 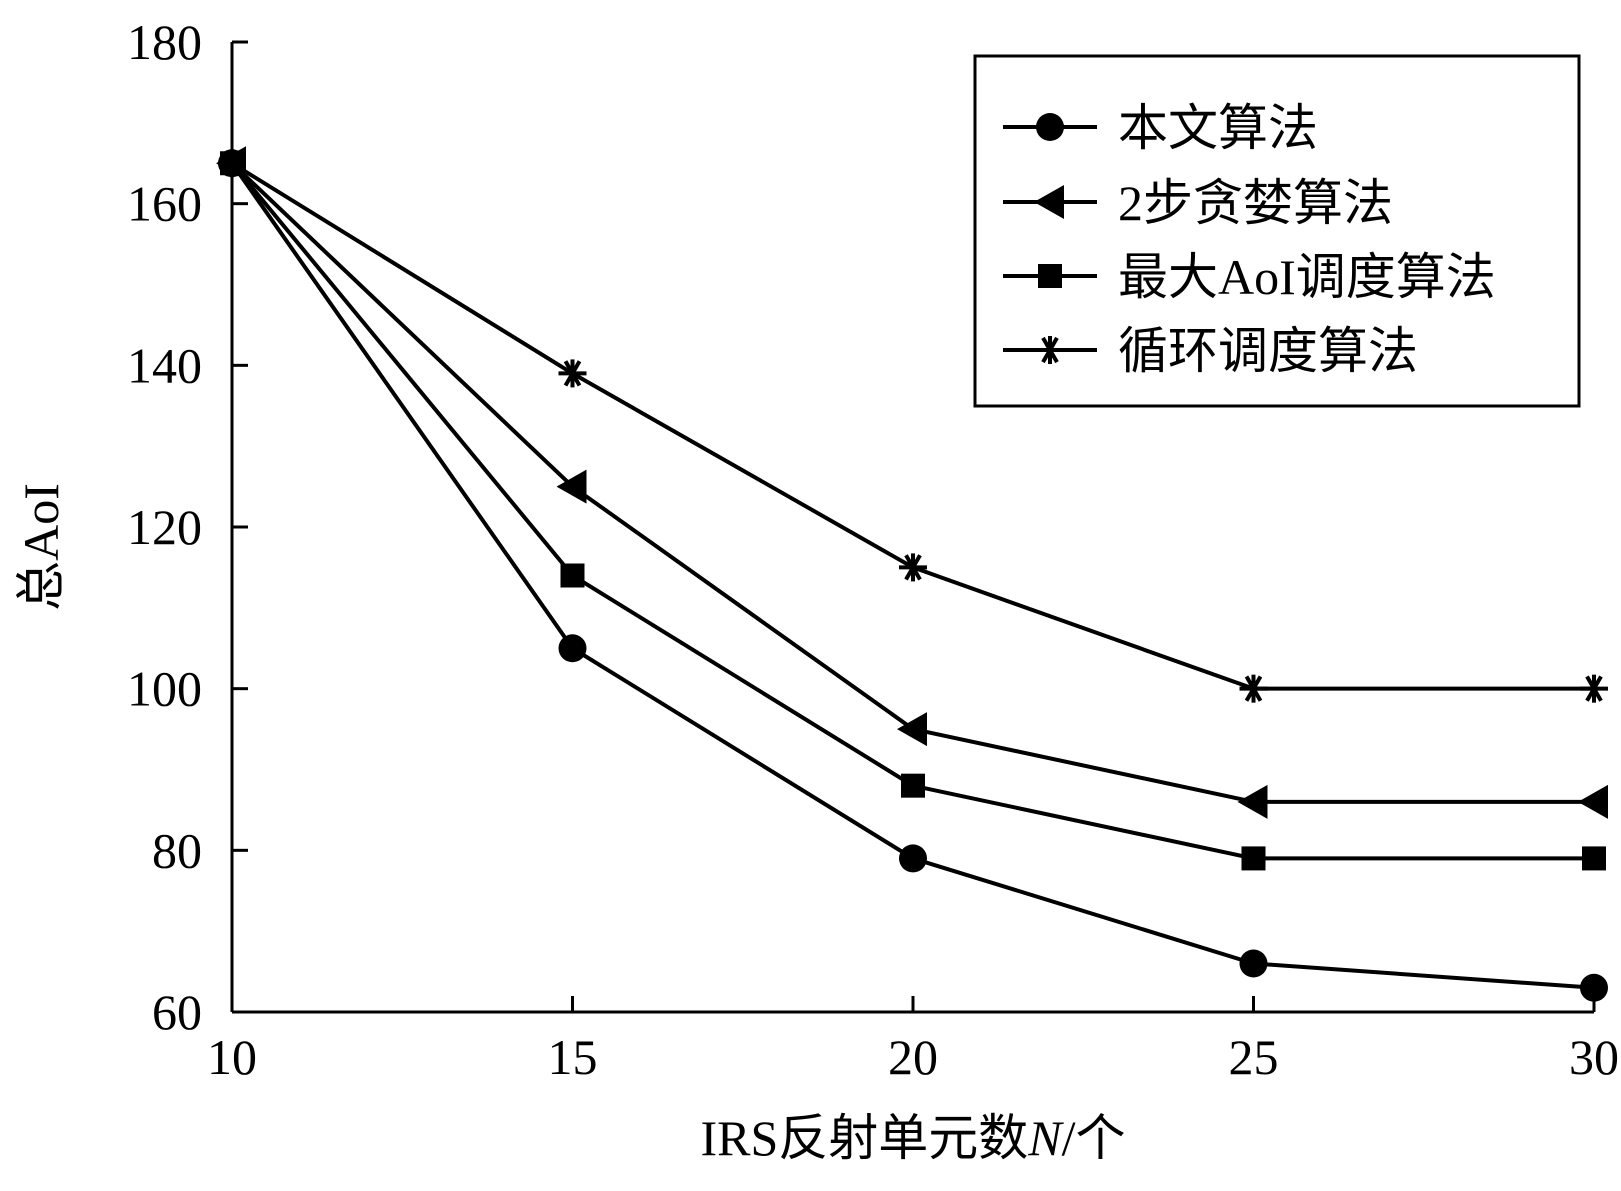 I want to click on legend-item: 最大AoI调度算法, so click(x=1249, y=277).